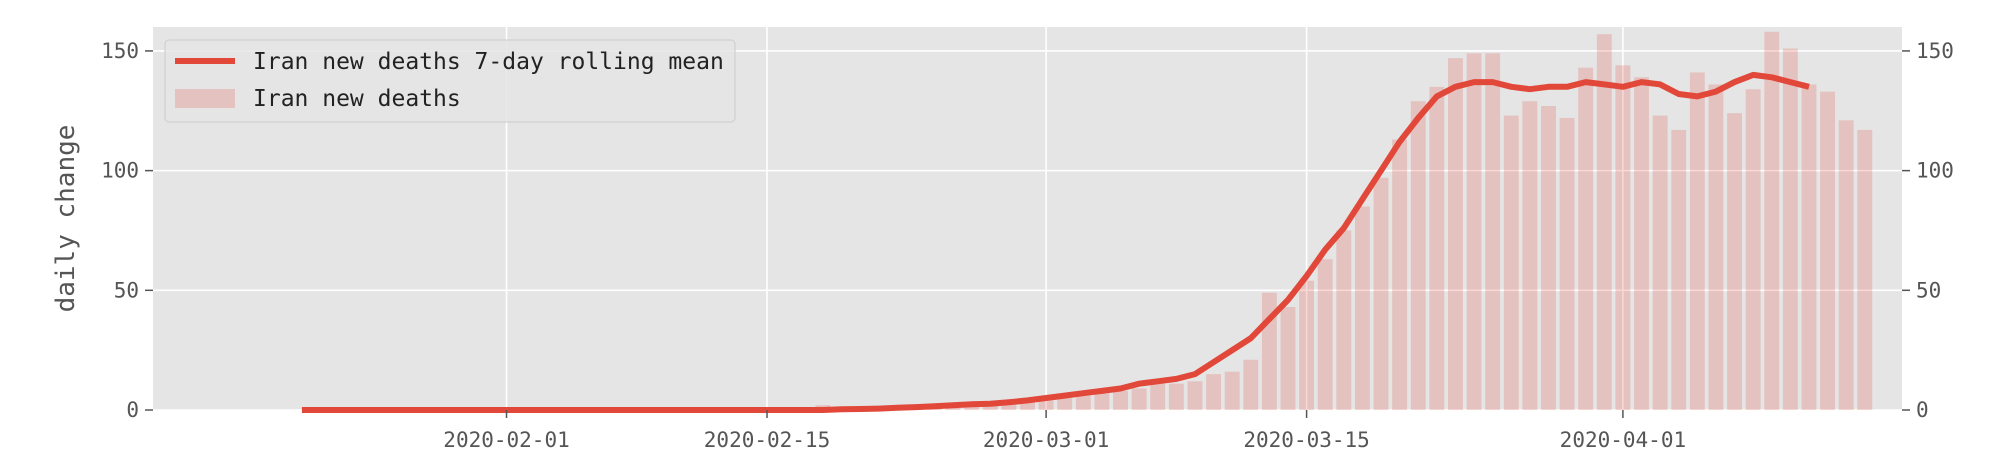 The height and width of the screenshot is (469, 2016). I want to click on y-tick-label-left: 150, so click(120, 51).